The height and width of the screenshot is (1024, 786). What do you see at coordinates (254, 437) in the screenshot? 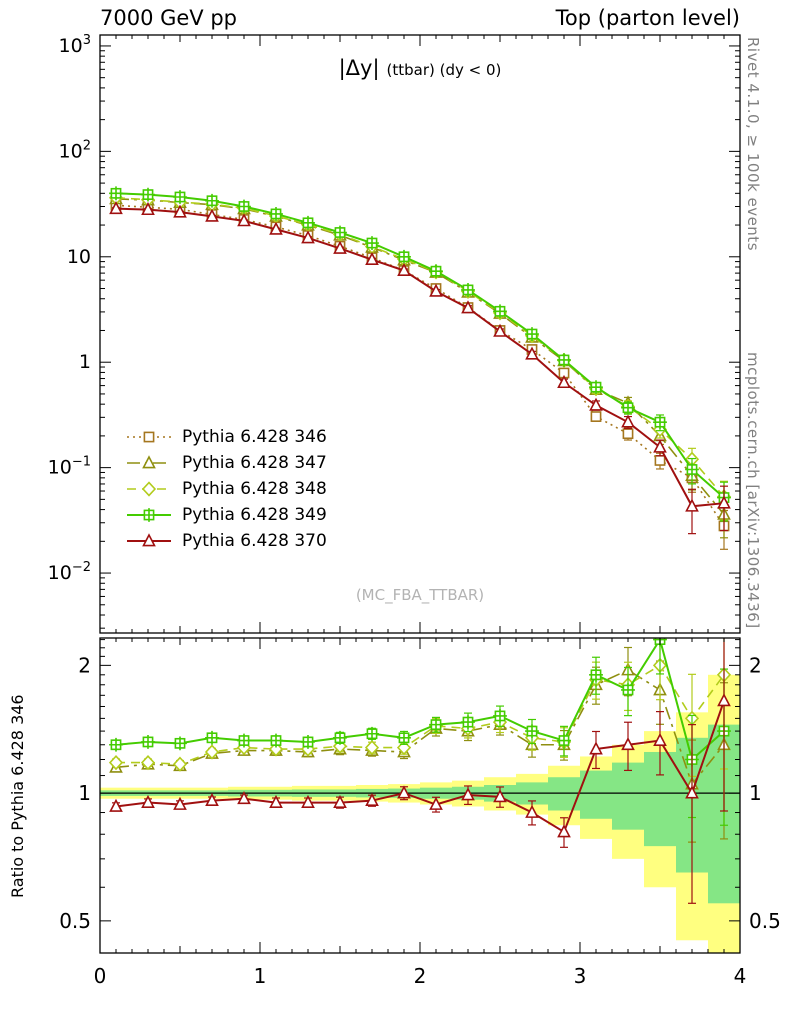
I see `legend-label-346: Pythia 6.428 346` at bounding box center [254, 437].